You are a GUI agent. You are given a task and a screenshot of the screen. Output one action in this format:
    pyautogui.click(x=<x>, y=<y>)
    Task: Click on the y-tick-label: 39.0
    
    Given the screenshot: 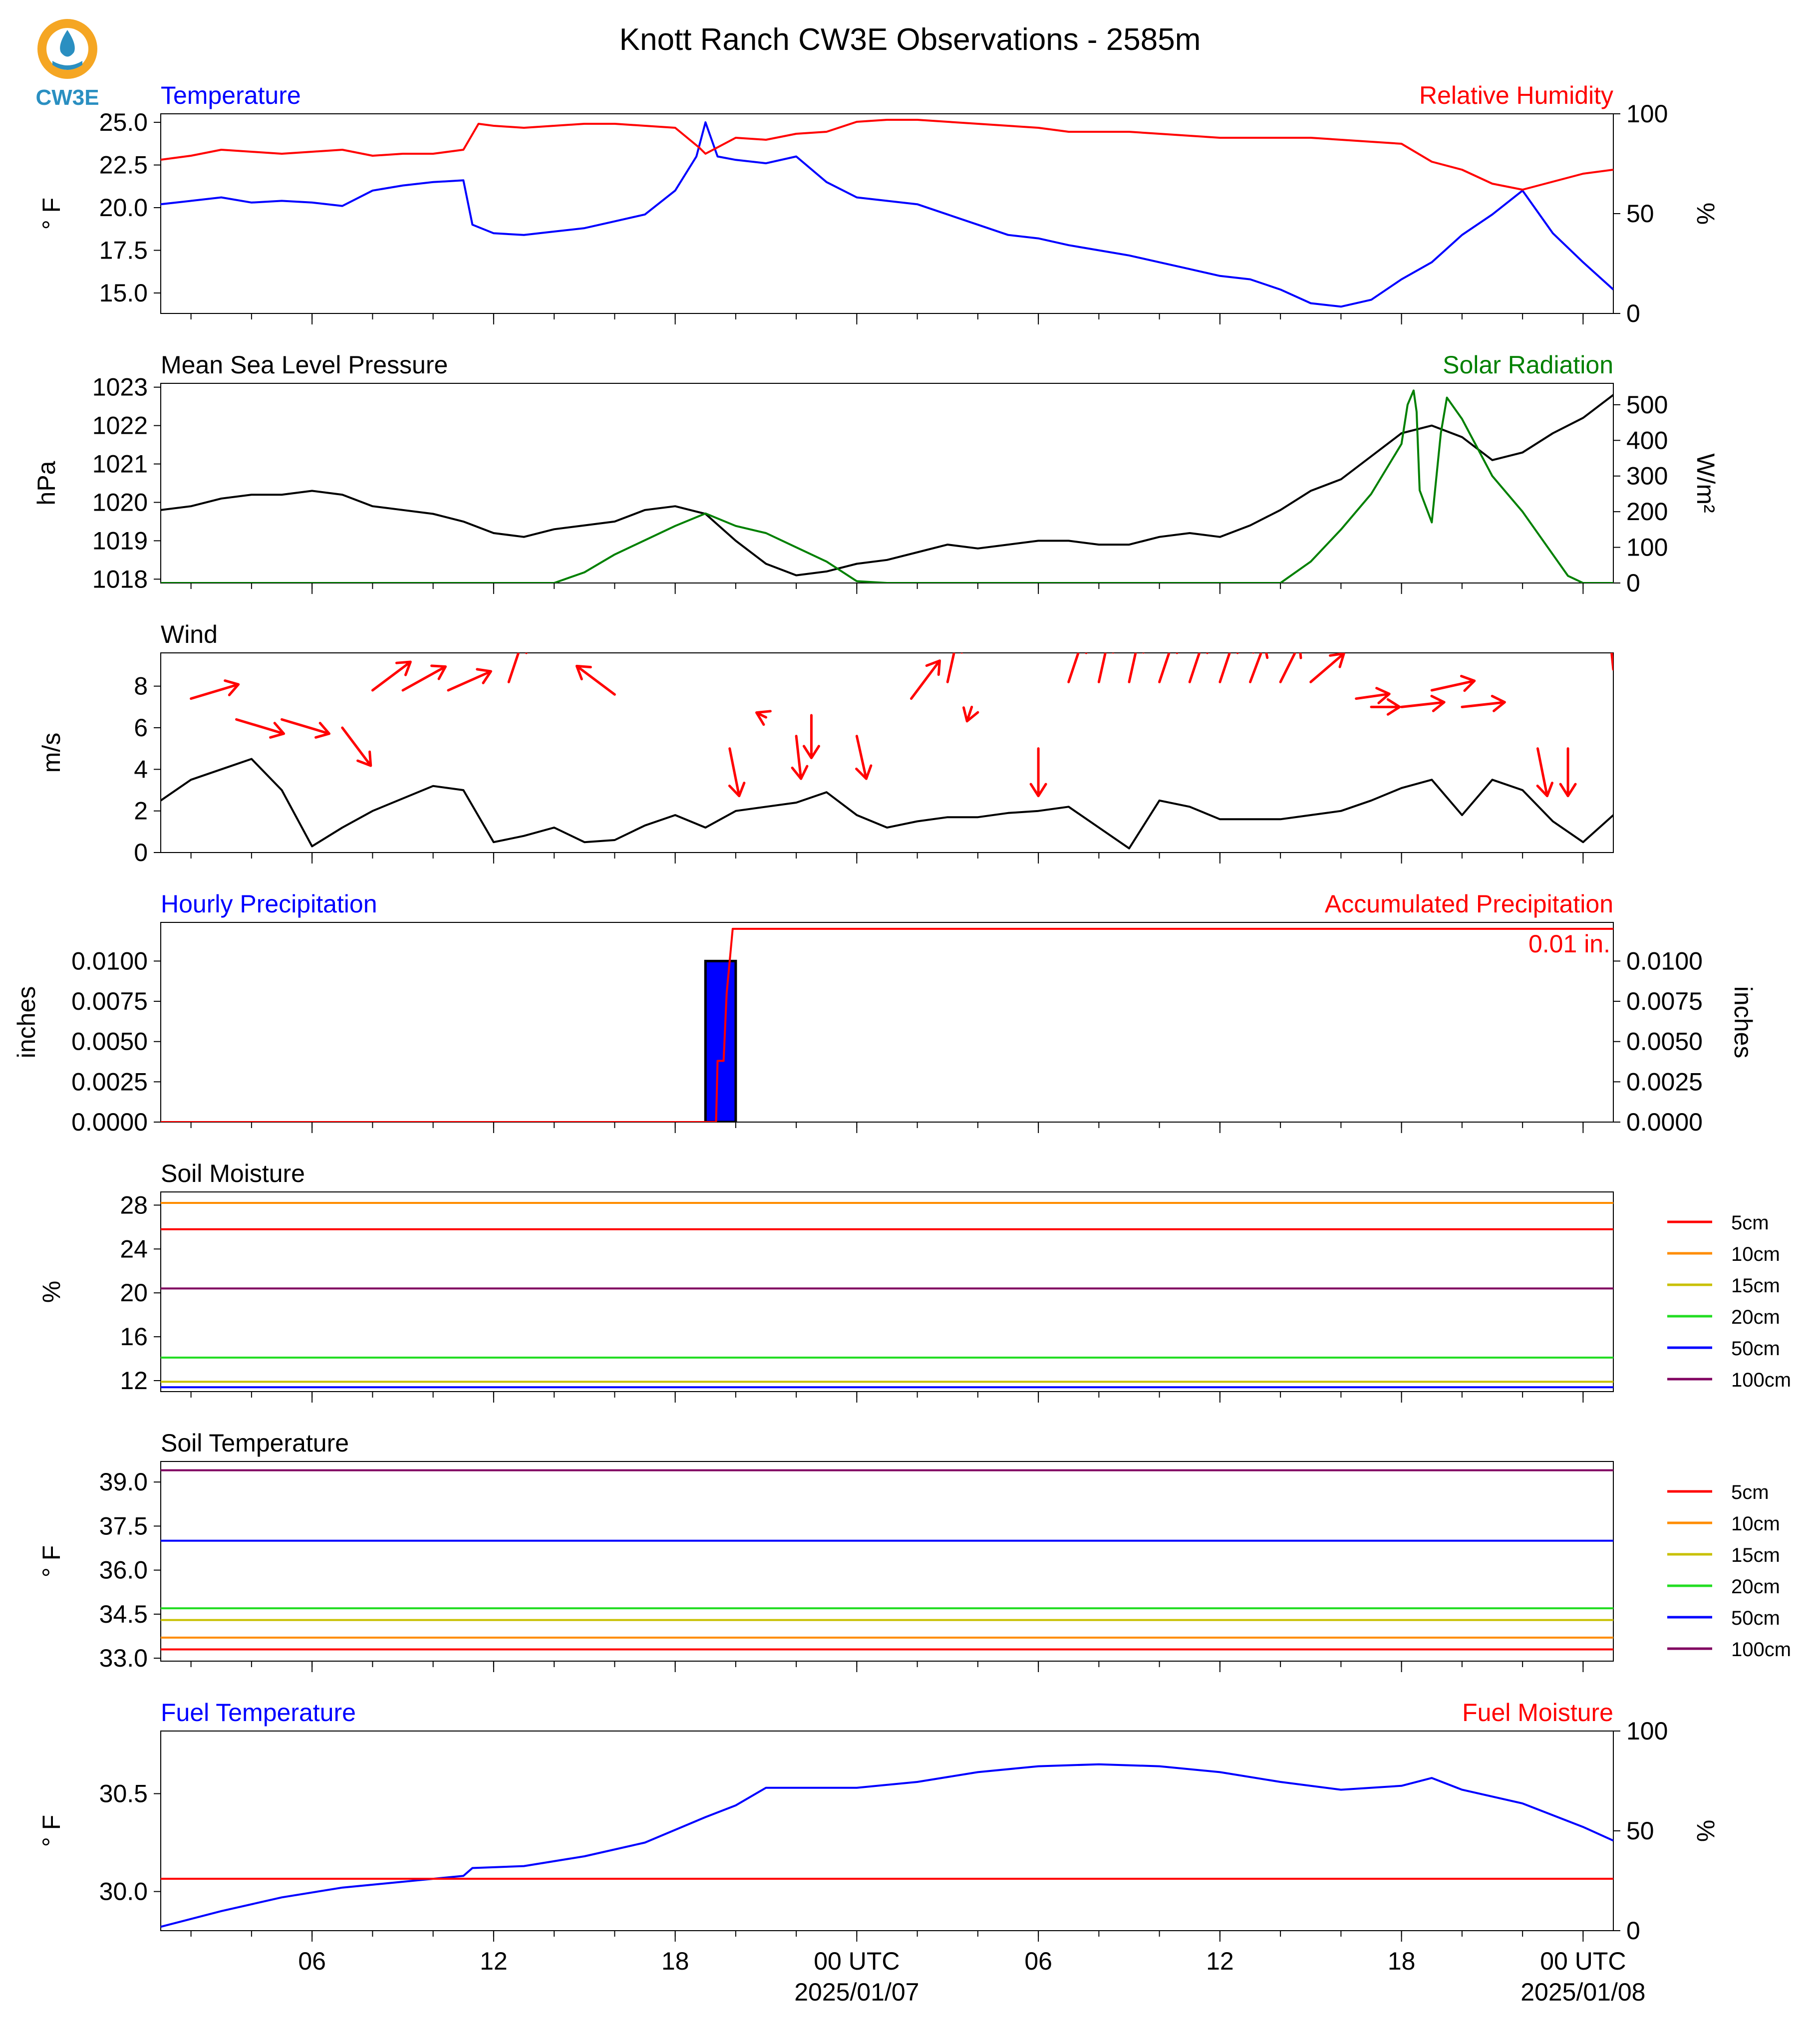 What is the action you would take?
    pyautogui.click(x=123, y=1482)
    